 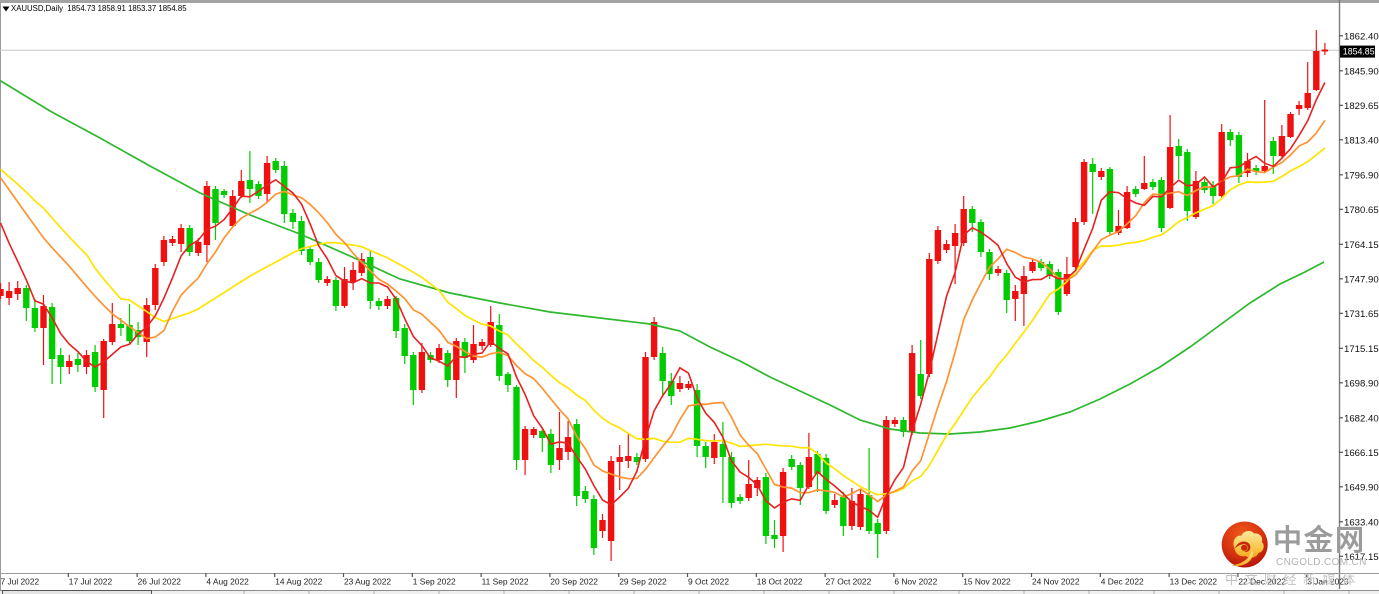 I want to click on svg-text: 3 Jan 2023, so click(x=1328, y=582).